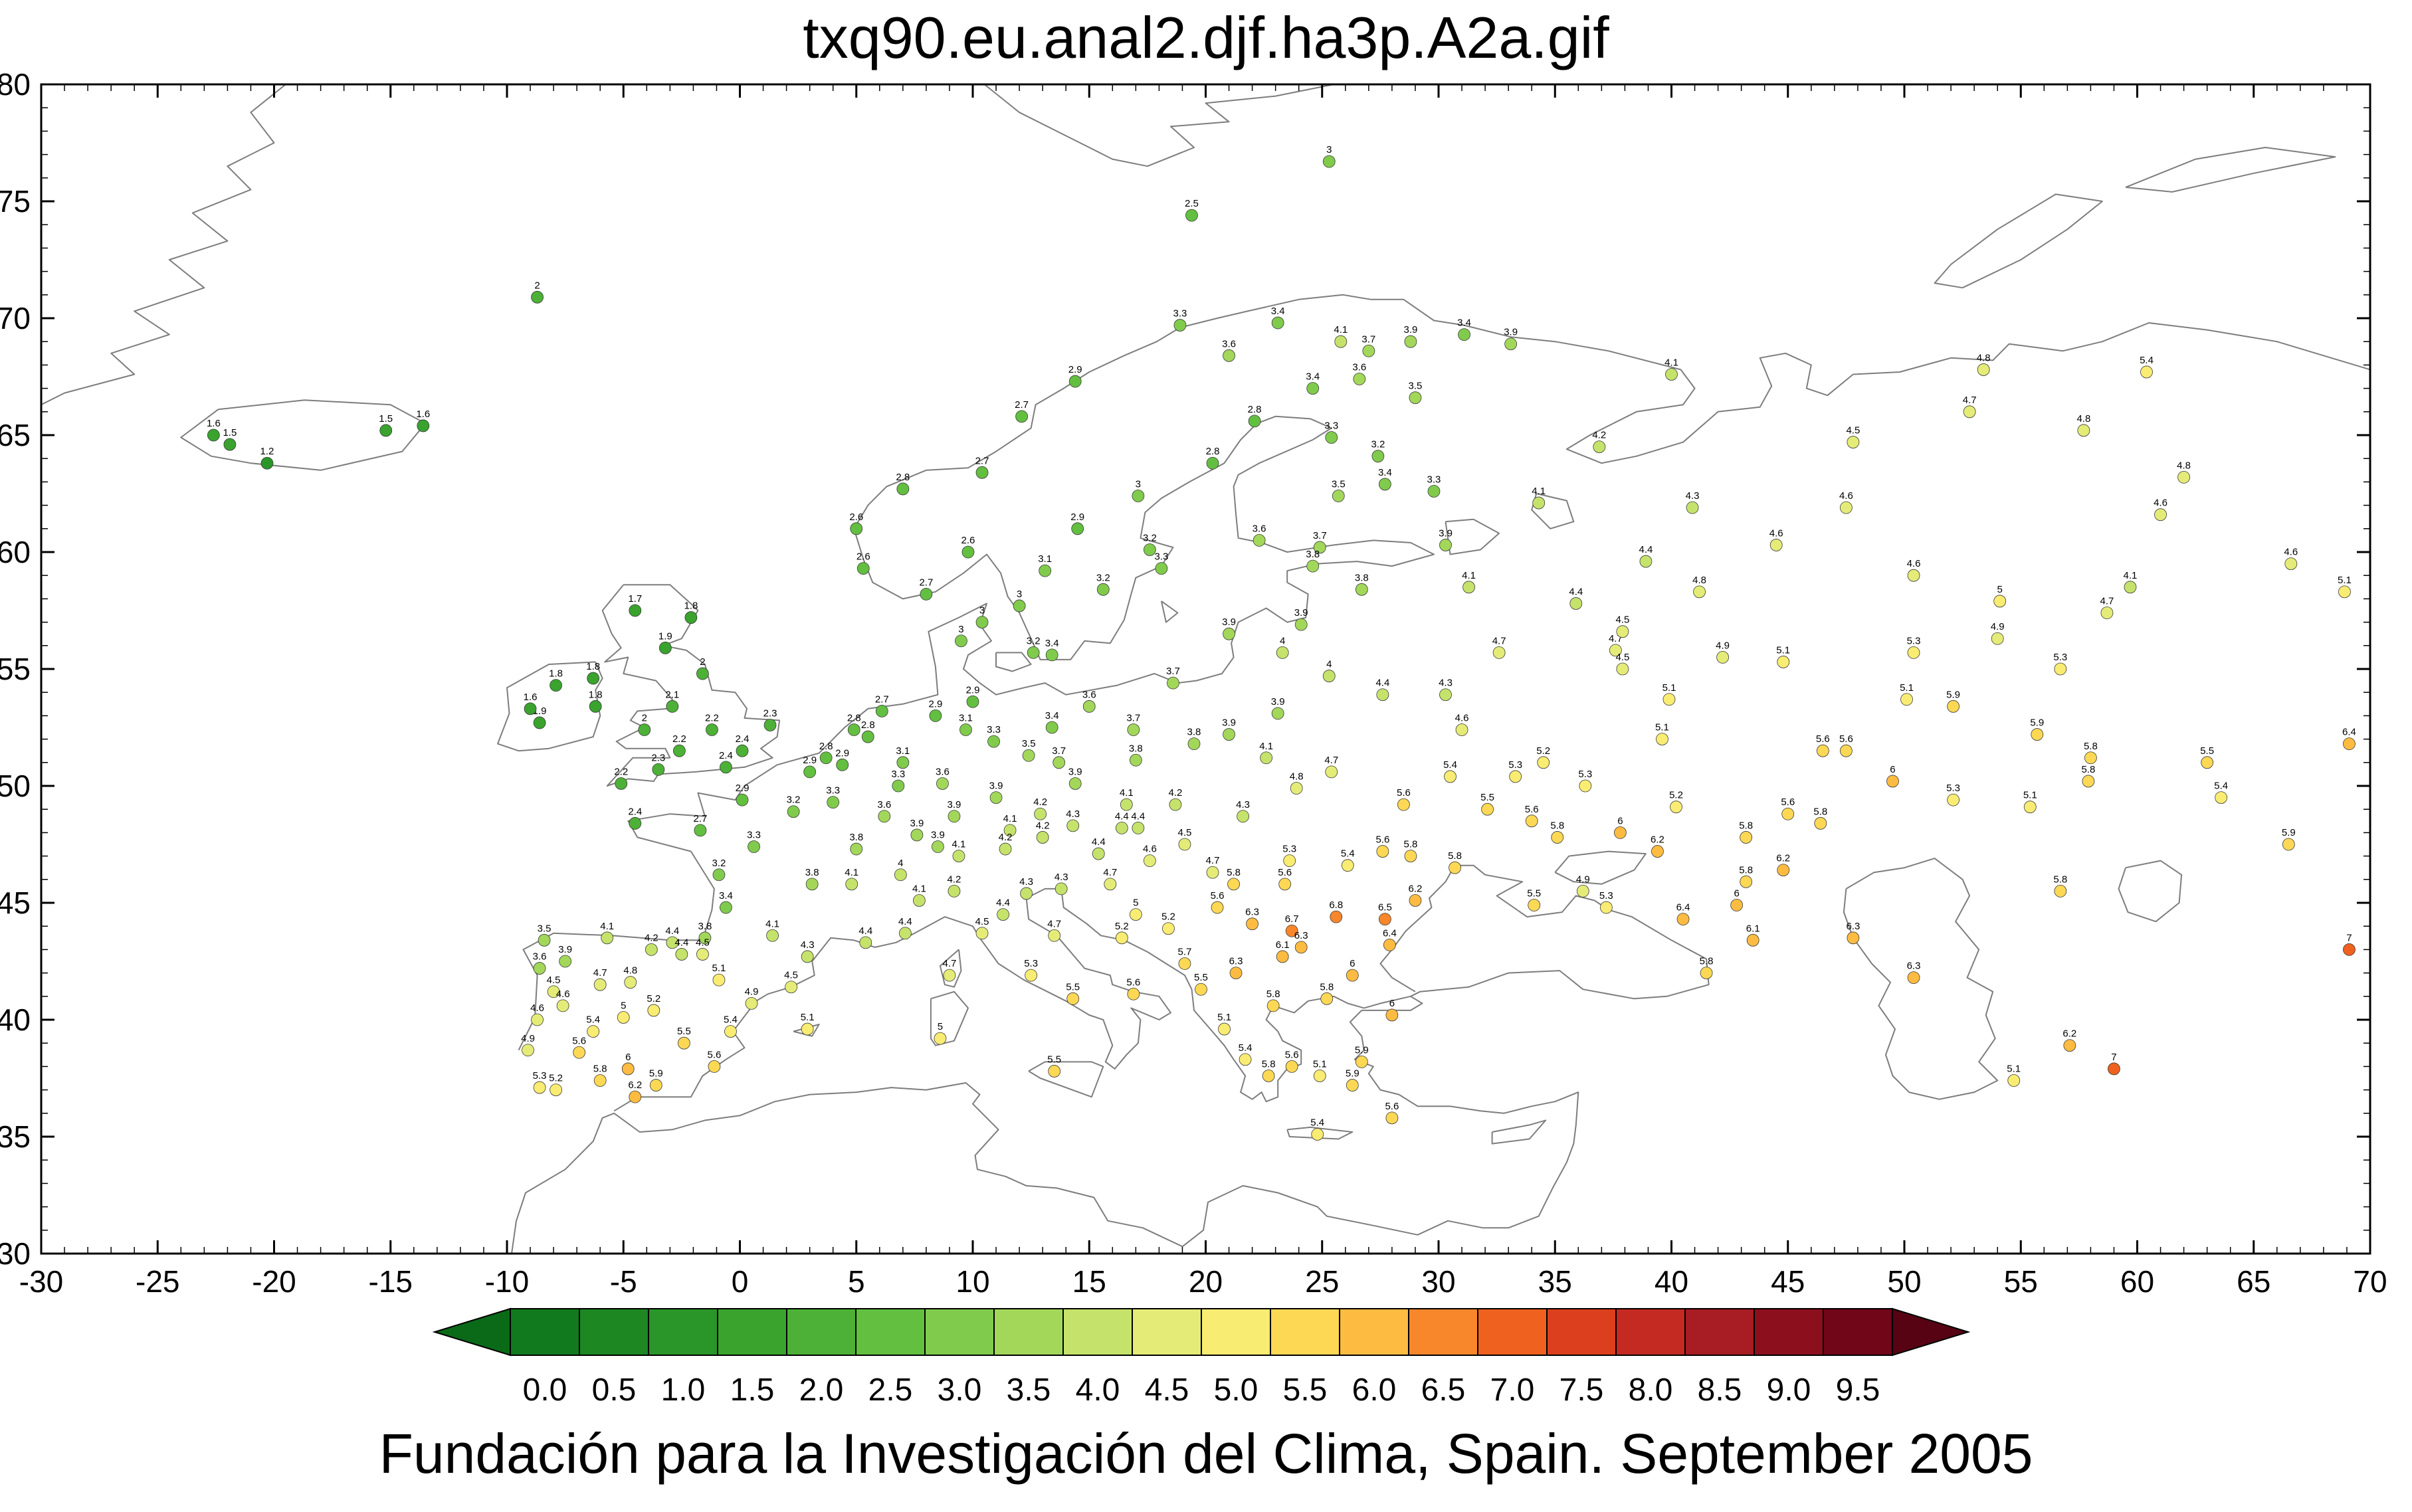 This screenshot has height=1512, width=2412. I want to click on colorbar-tick-label: 7.5, so click(1582, 1390).